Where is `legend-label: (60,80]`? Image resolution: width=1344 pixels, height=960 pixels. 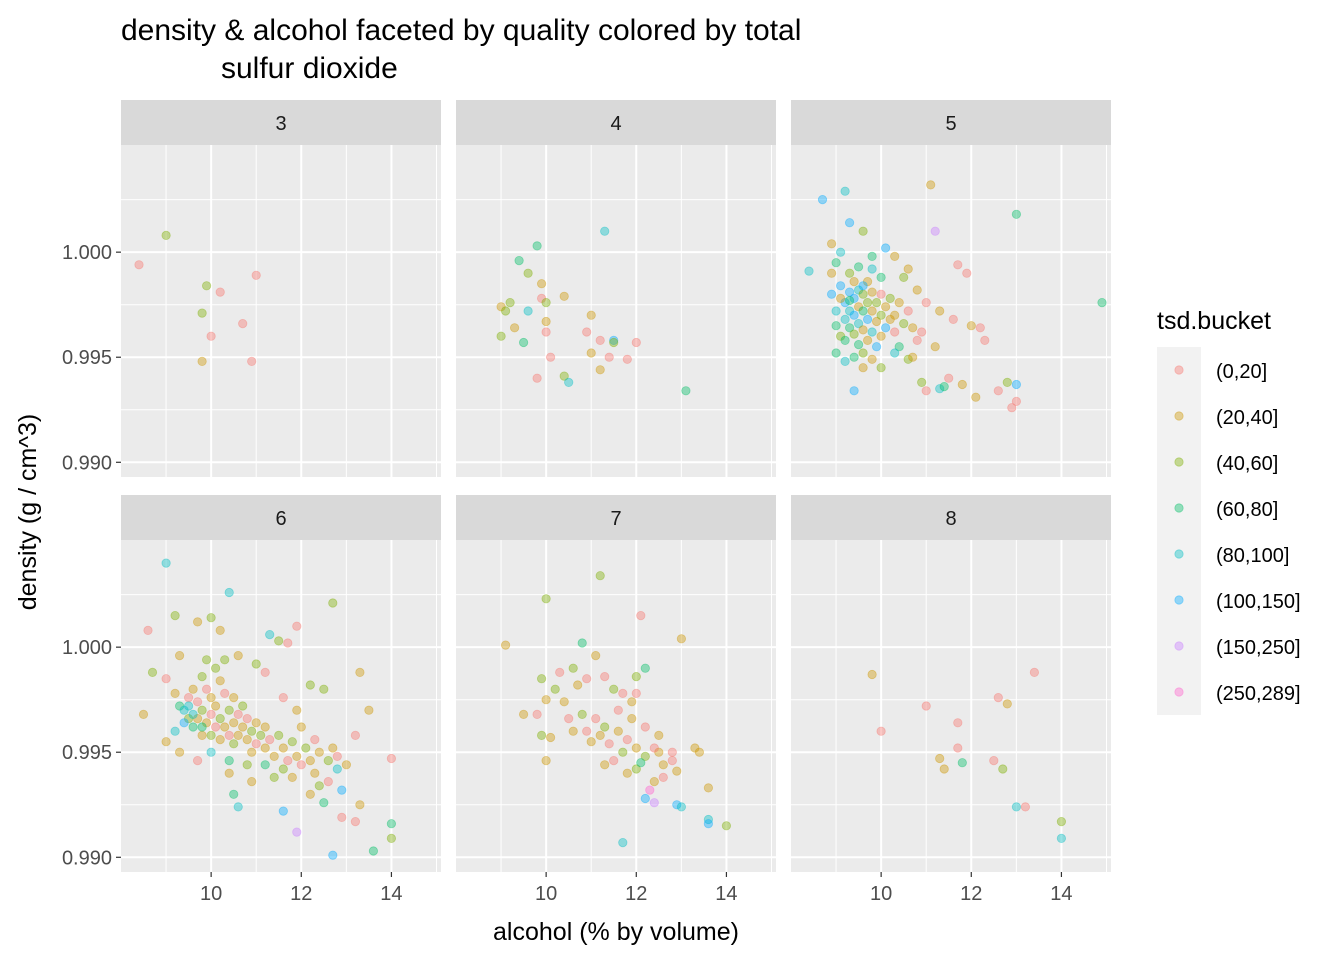 legend-label: (60,80] is located at coordinates (1247, 510).